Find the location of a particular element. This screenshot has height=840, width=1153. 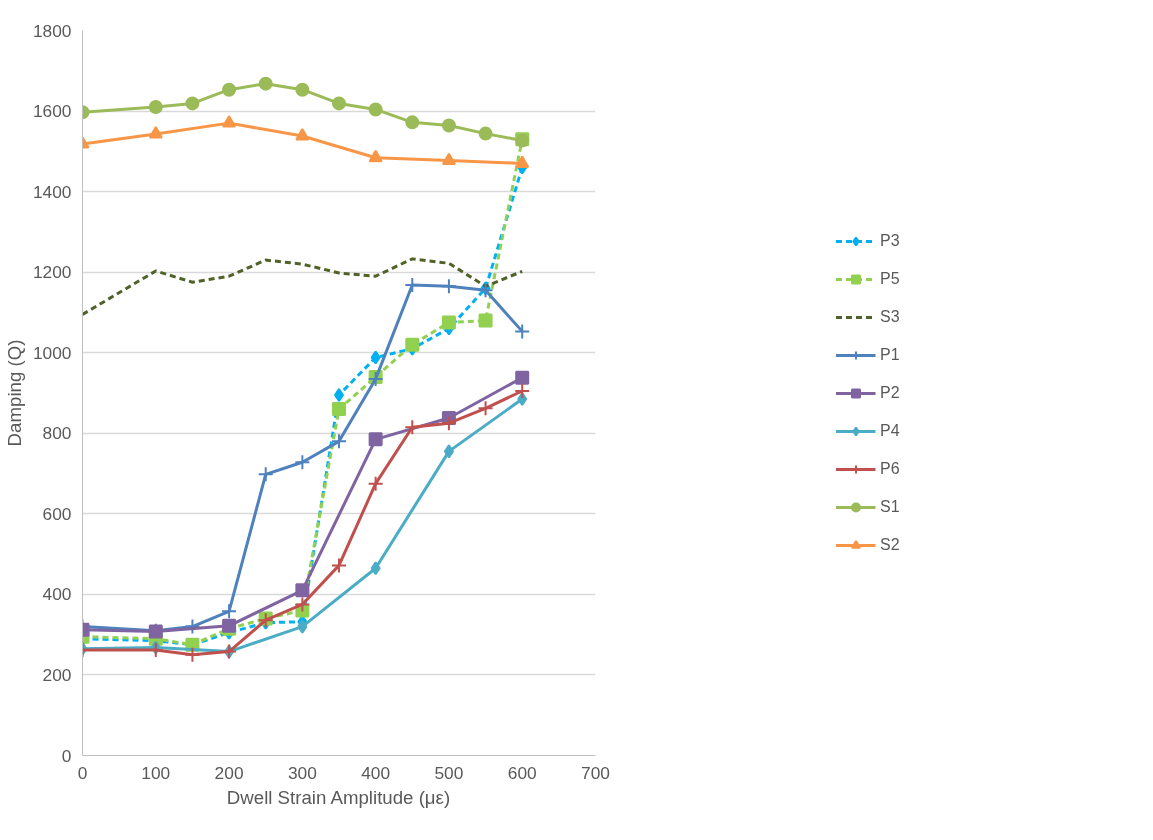

y-tick-label: 200 is located at coordinates (57, 674).